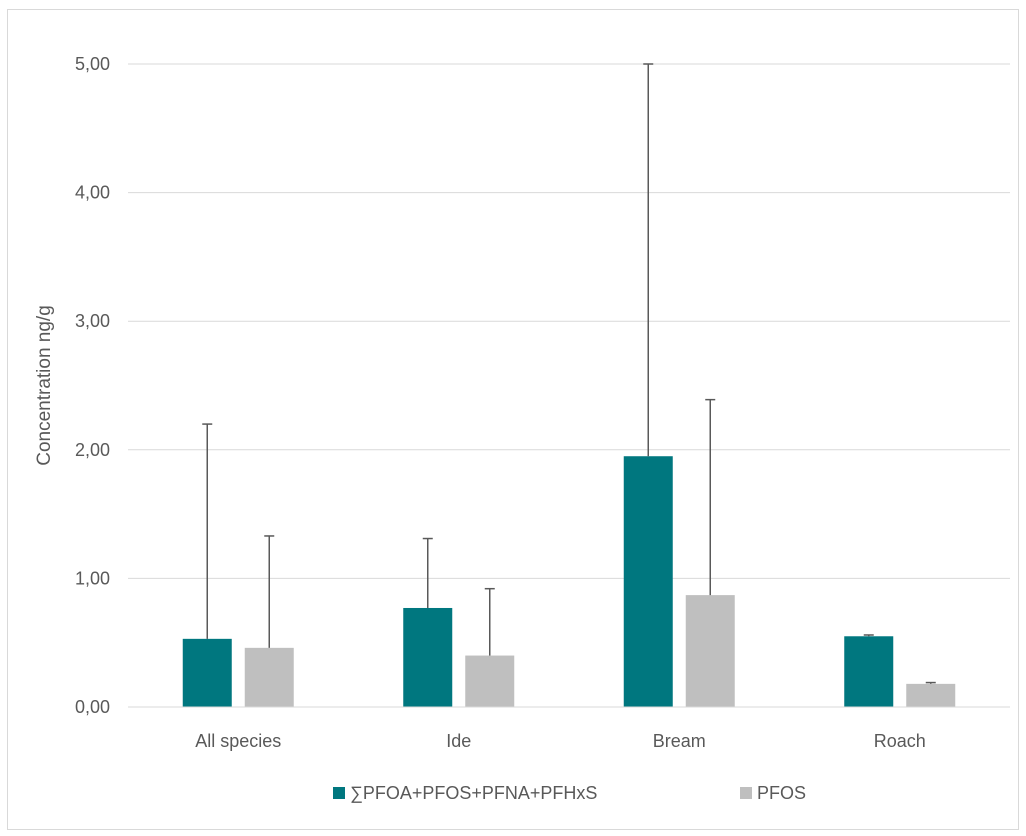  Describe the element at coordinates (679, 741) in the screenshot. I see `x-tick-label: Bream` at that location.